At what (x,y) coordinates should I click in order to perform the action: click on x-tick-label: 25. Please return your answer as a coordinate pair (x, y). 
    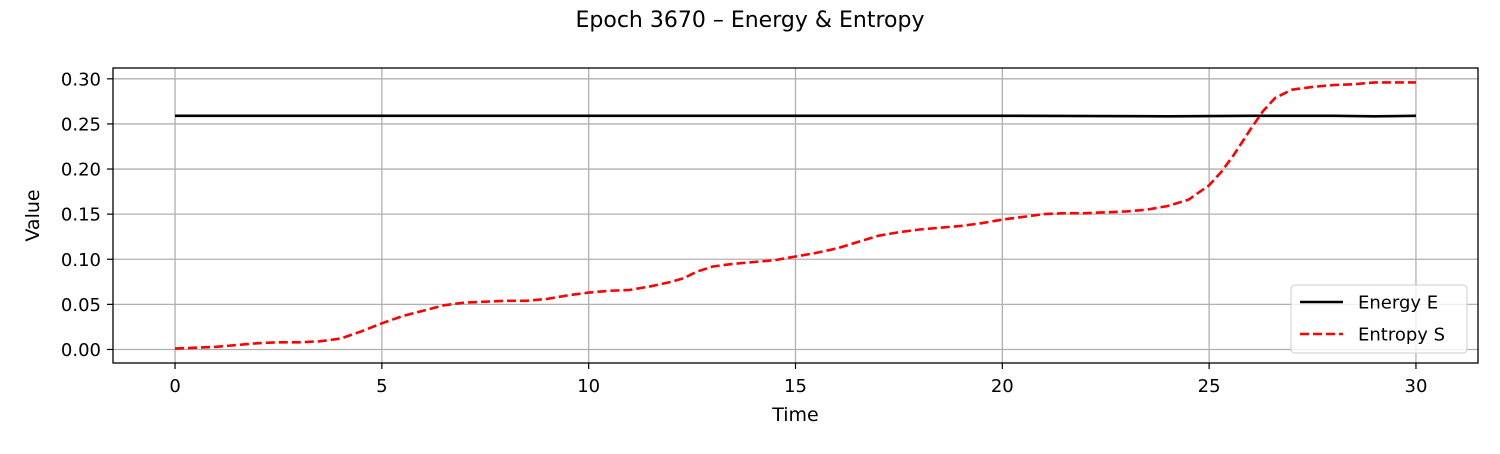
    Looking at the image, I should click on (1209, 386).